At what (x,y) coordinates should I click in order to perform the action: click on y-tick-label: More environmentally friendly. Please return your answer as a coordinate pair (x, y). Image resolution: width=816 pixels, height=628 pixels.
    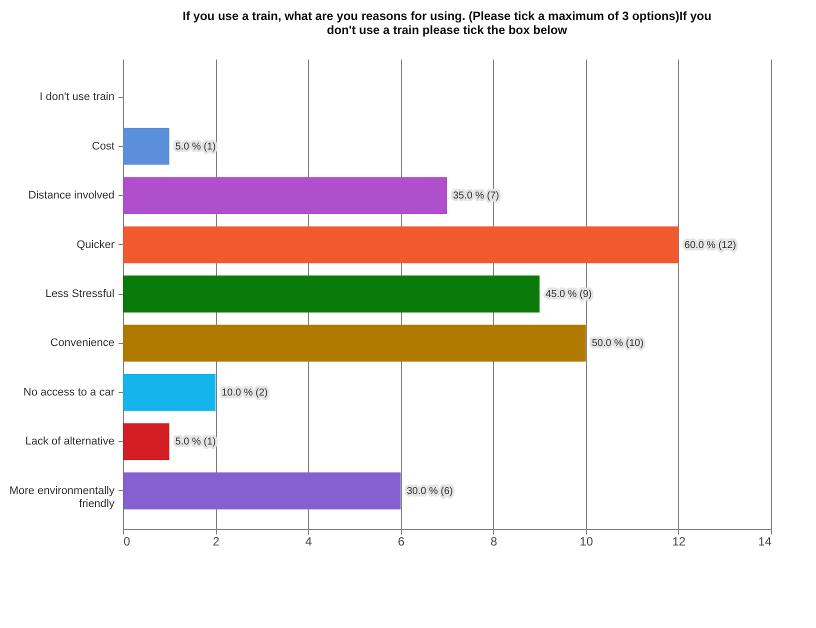
    Looking at the image, I should click on (62, 497).